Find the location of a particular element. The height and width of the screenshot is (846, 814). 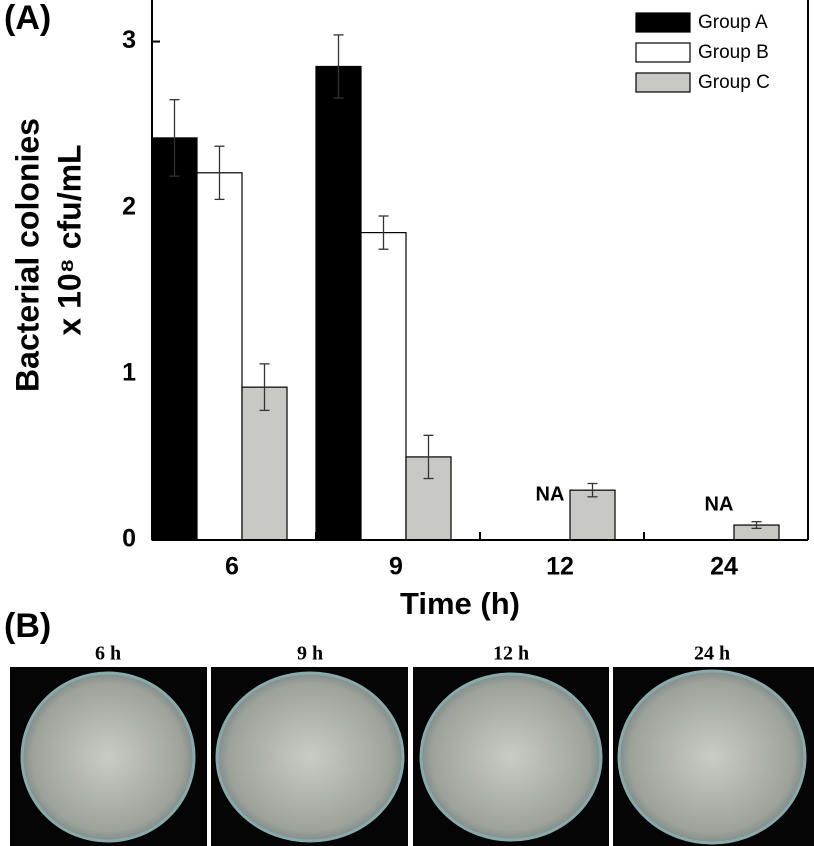

y-axis-title: x 10⁸ cfu/mL is located at coordinates (69, 239).